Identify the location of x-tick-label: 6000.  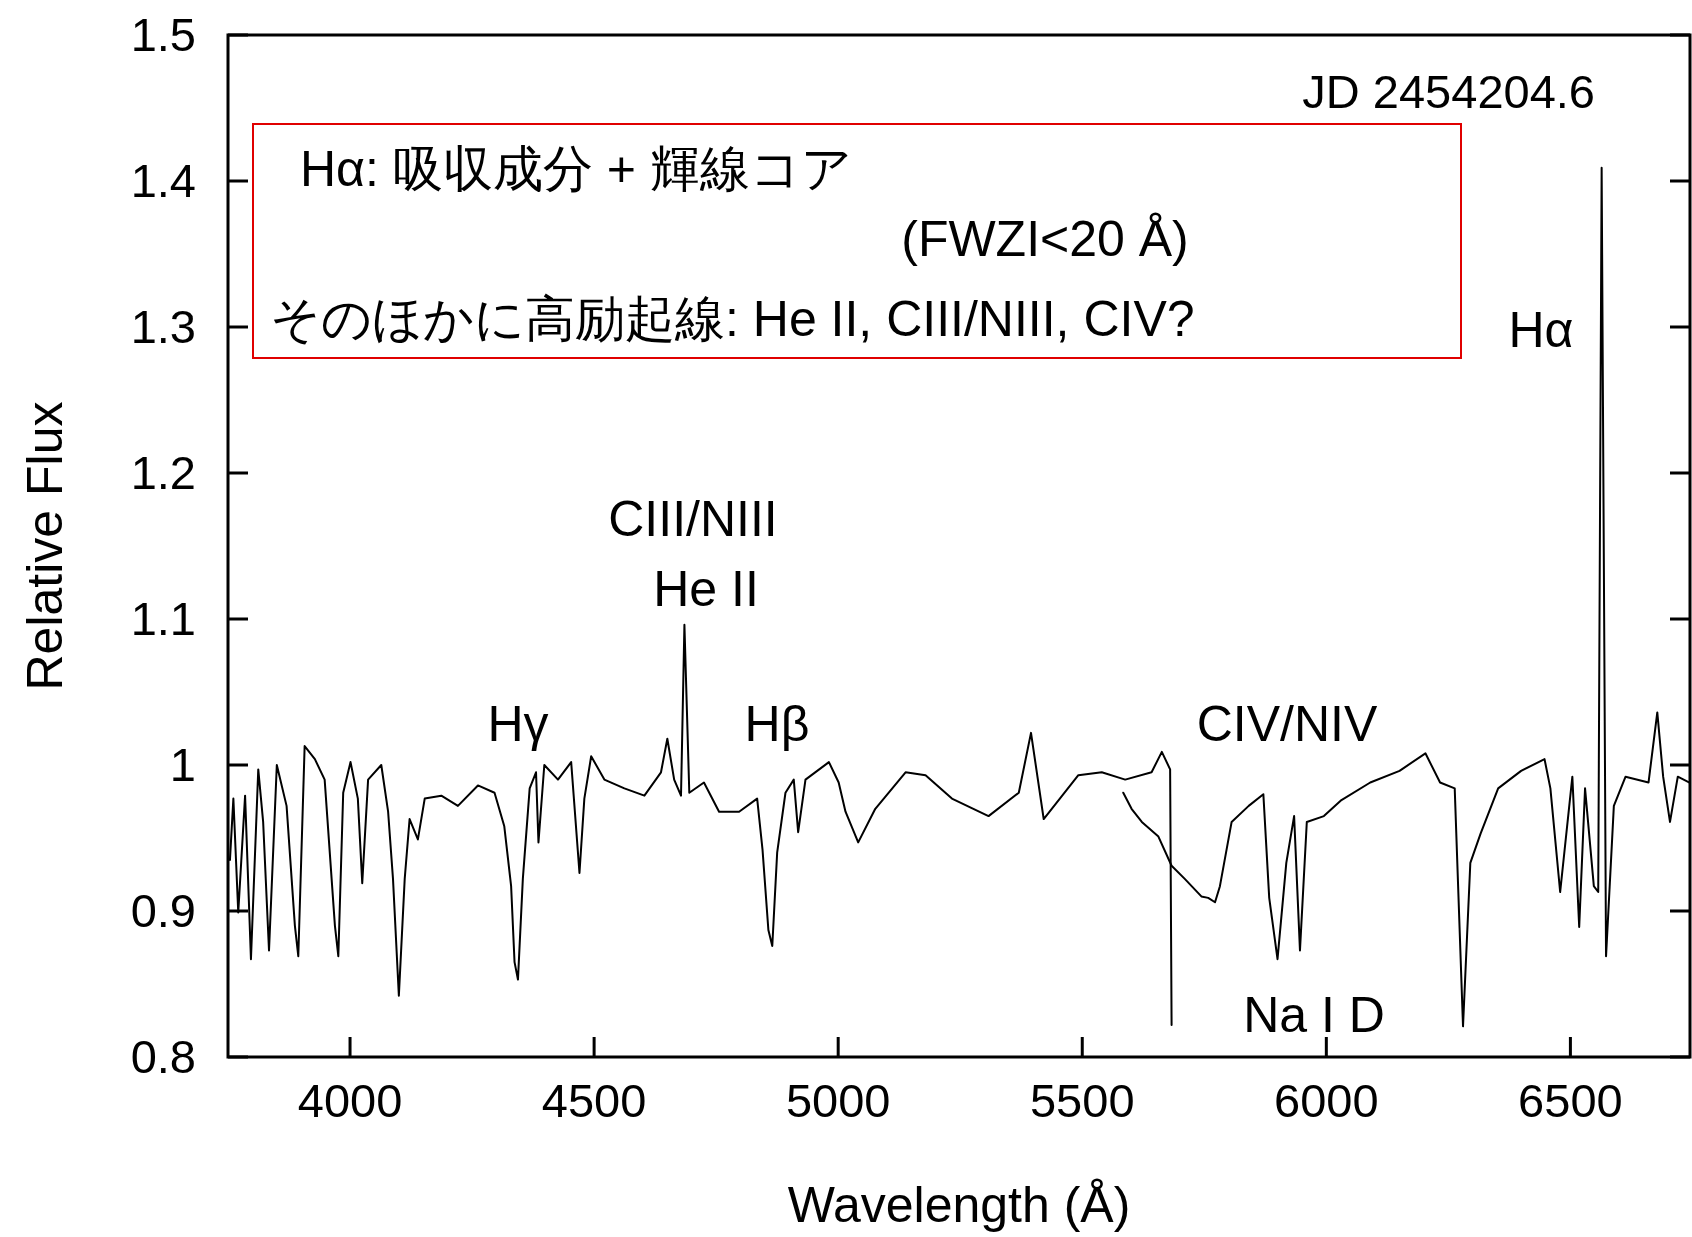
(1326, 1100).